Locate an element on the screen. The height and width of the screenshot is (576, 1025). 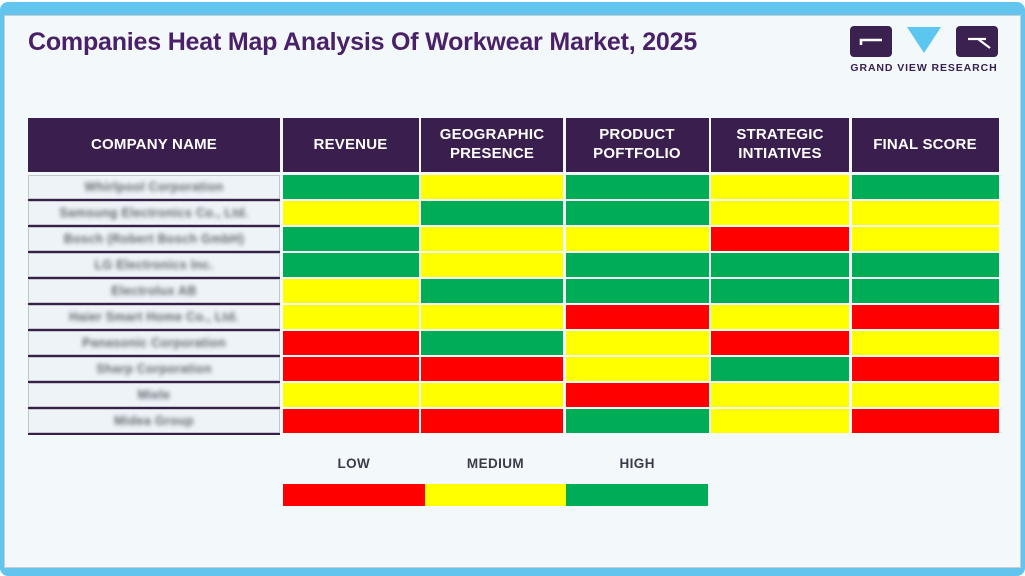
column-header: STRATEGIC INTIATIVES is located at coordinates (780, 145).